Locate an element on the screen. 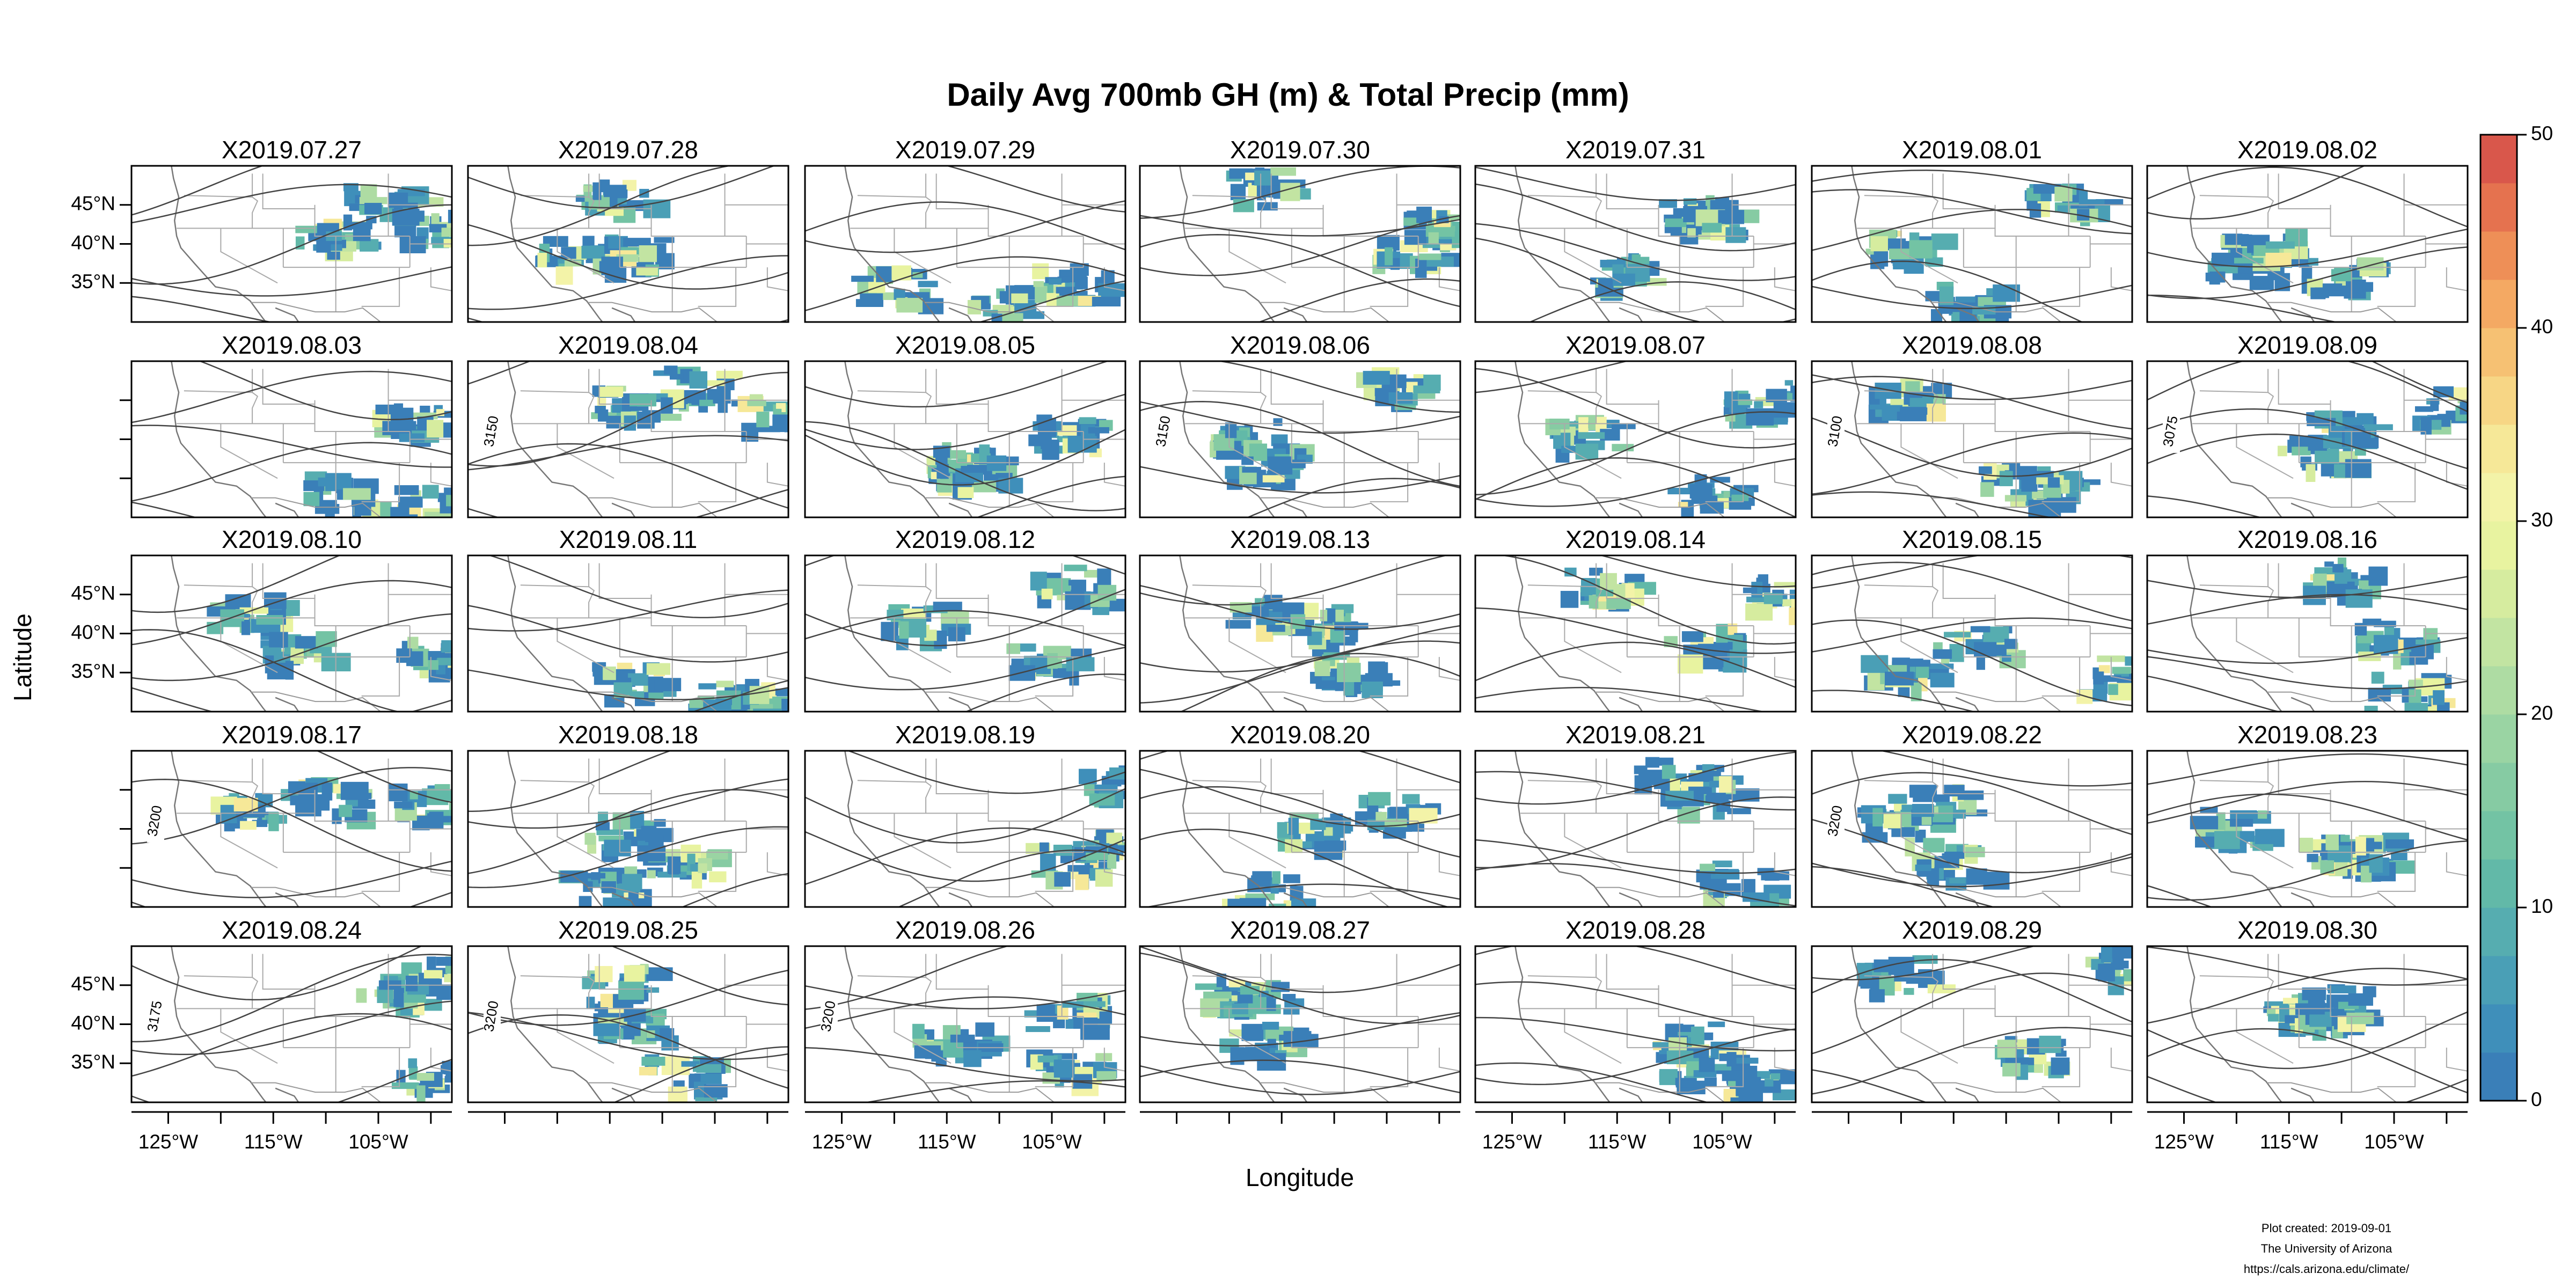 The image size is (2576, 1288). panel-title: X2019.08.04 is located at coordinates (628, 345).